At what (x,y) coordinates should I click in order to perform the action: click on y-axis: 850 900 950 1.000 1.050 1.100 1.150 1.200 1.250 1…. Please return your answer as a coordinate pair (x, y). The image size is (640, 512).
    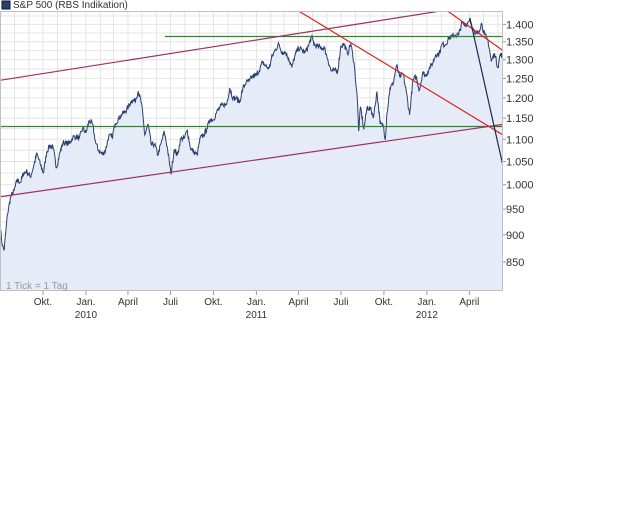
    Looking at the image, I should click on (518, 144).